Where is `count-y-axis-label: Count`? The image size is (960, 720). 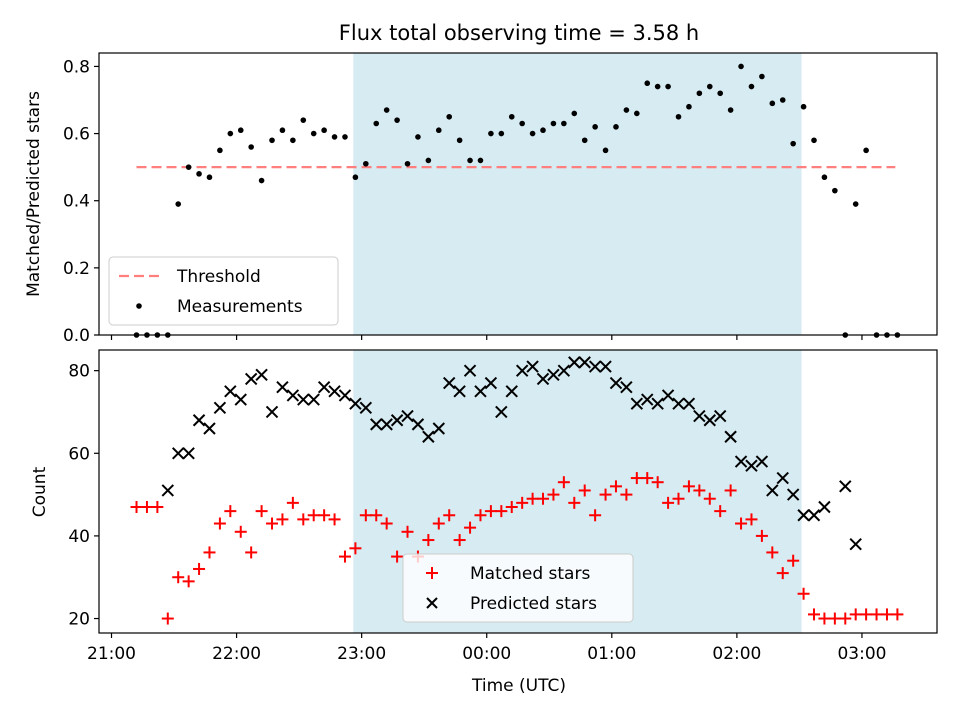
count-y-axis-label: Count is located at coordinates (40, 491).